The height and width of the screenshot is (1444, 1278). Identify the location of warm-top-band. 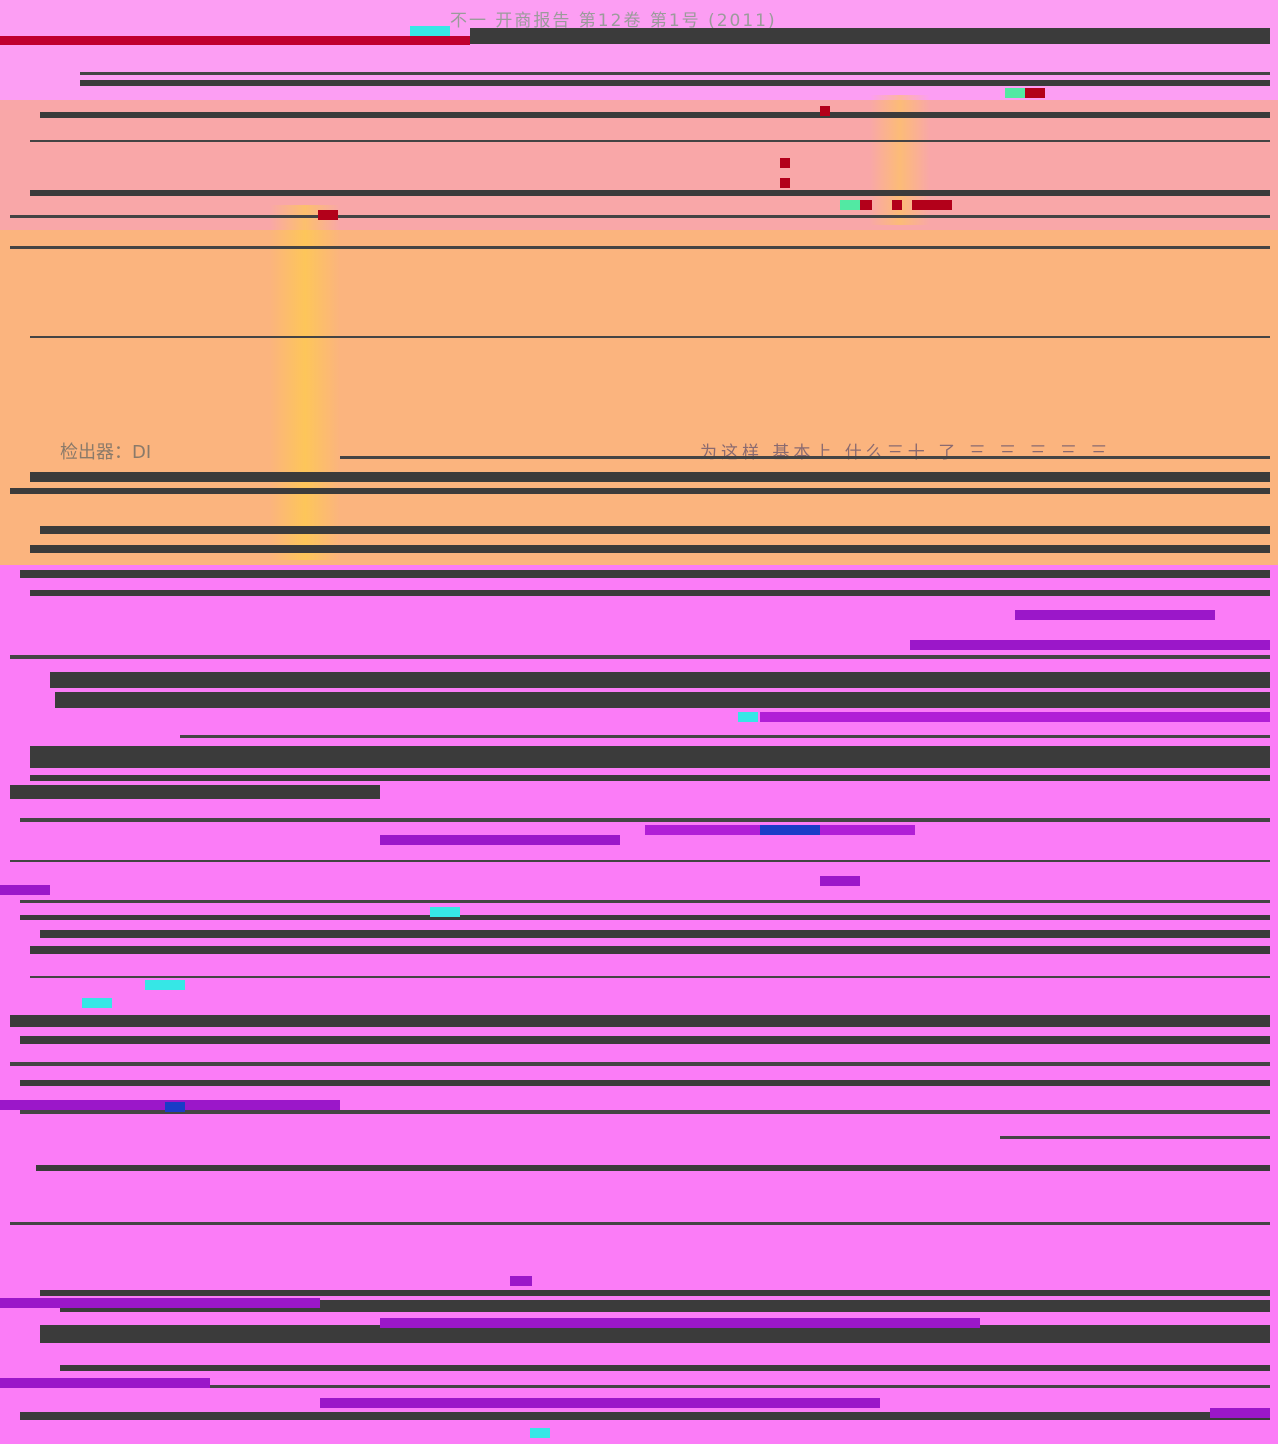
(639, 165).